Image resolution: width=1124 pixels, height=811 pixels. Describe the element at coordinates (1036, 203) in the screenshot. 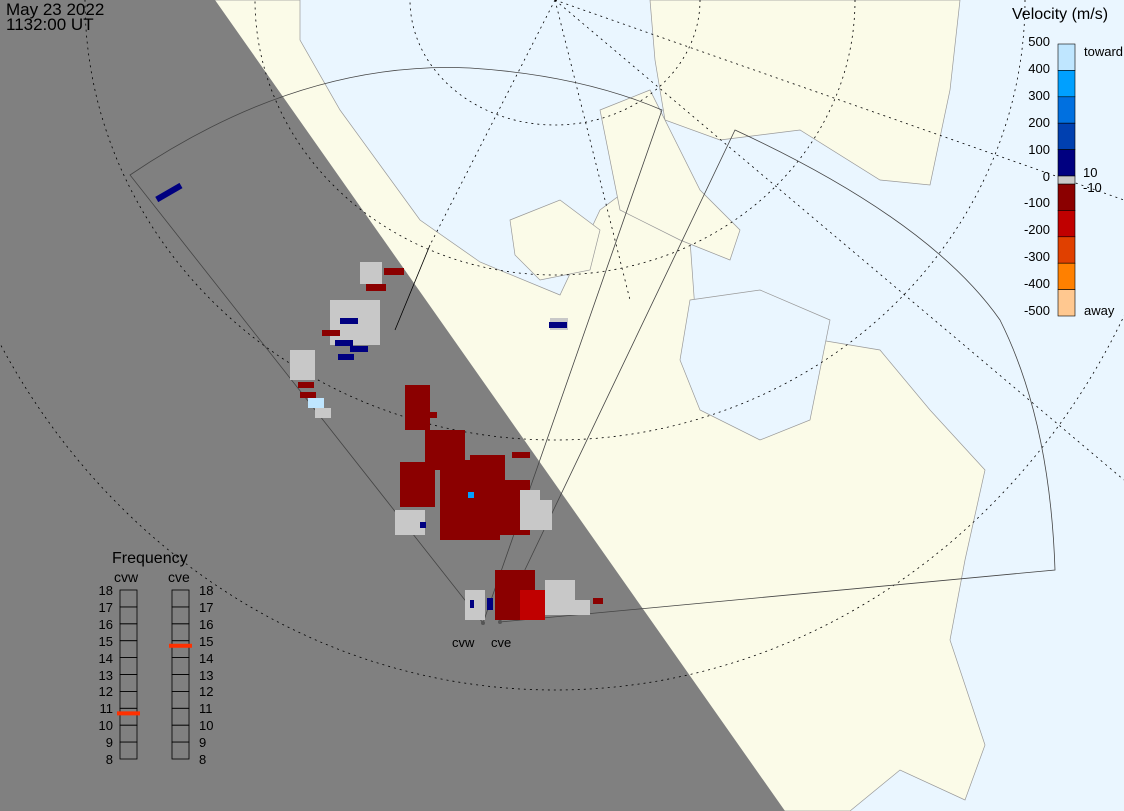

I see `velocity-tick: -100` at that location.